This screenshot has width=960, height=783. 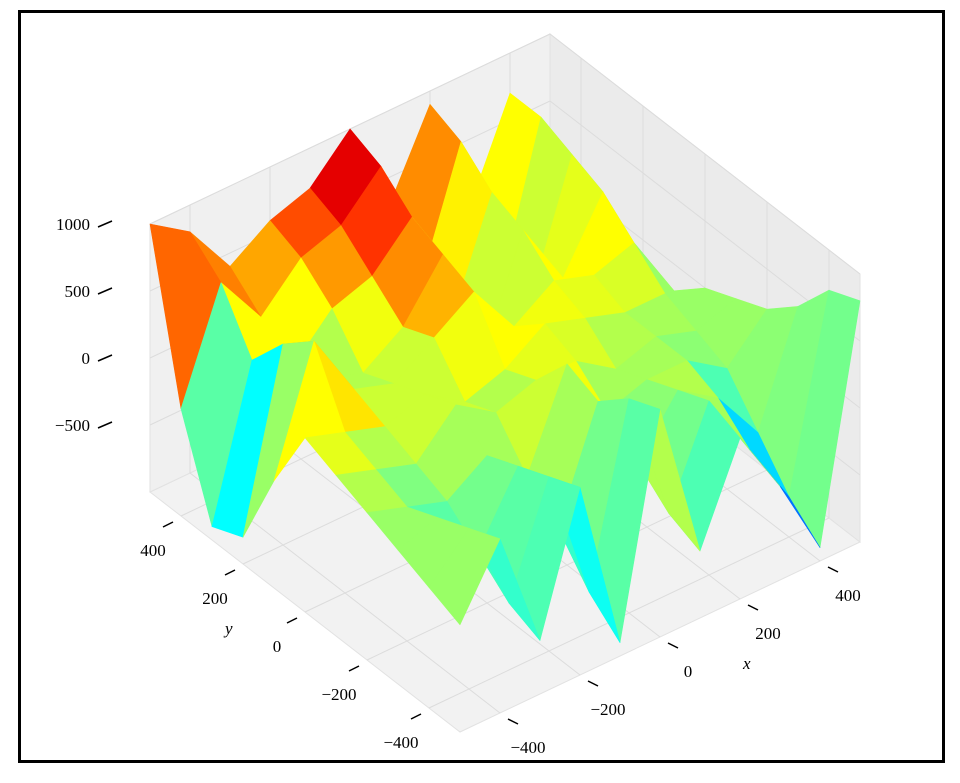 I want to click on z-tick-label: 1000, so click(x=73, y=224).